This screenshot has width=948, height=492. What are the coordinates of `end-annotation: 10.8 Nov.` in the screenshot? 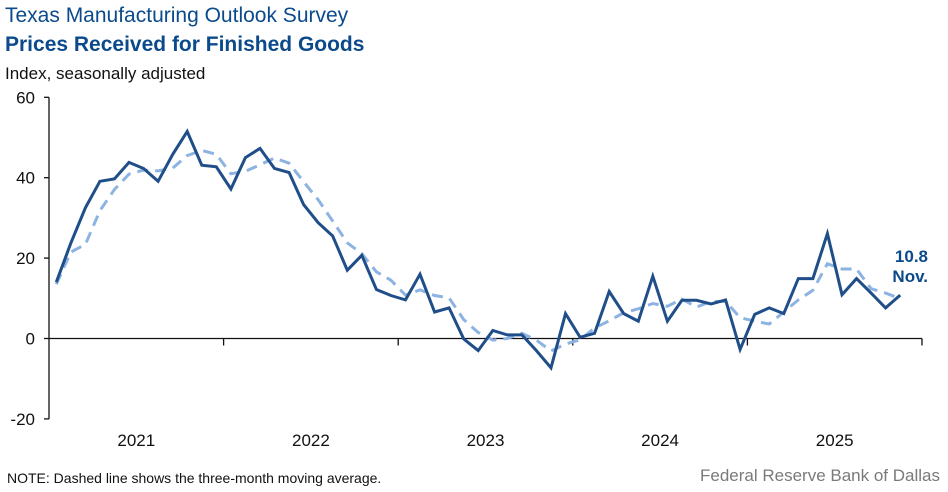 It's located at (910, 266).